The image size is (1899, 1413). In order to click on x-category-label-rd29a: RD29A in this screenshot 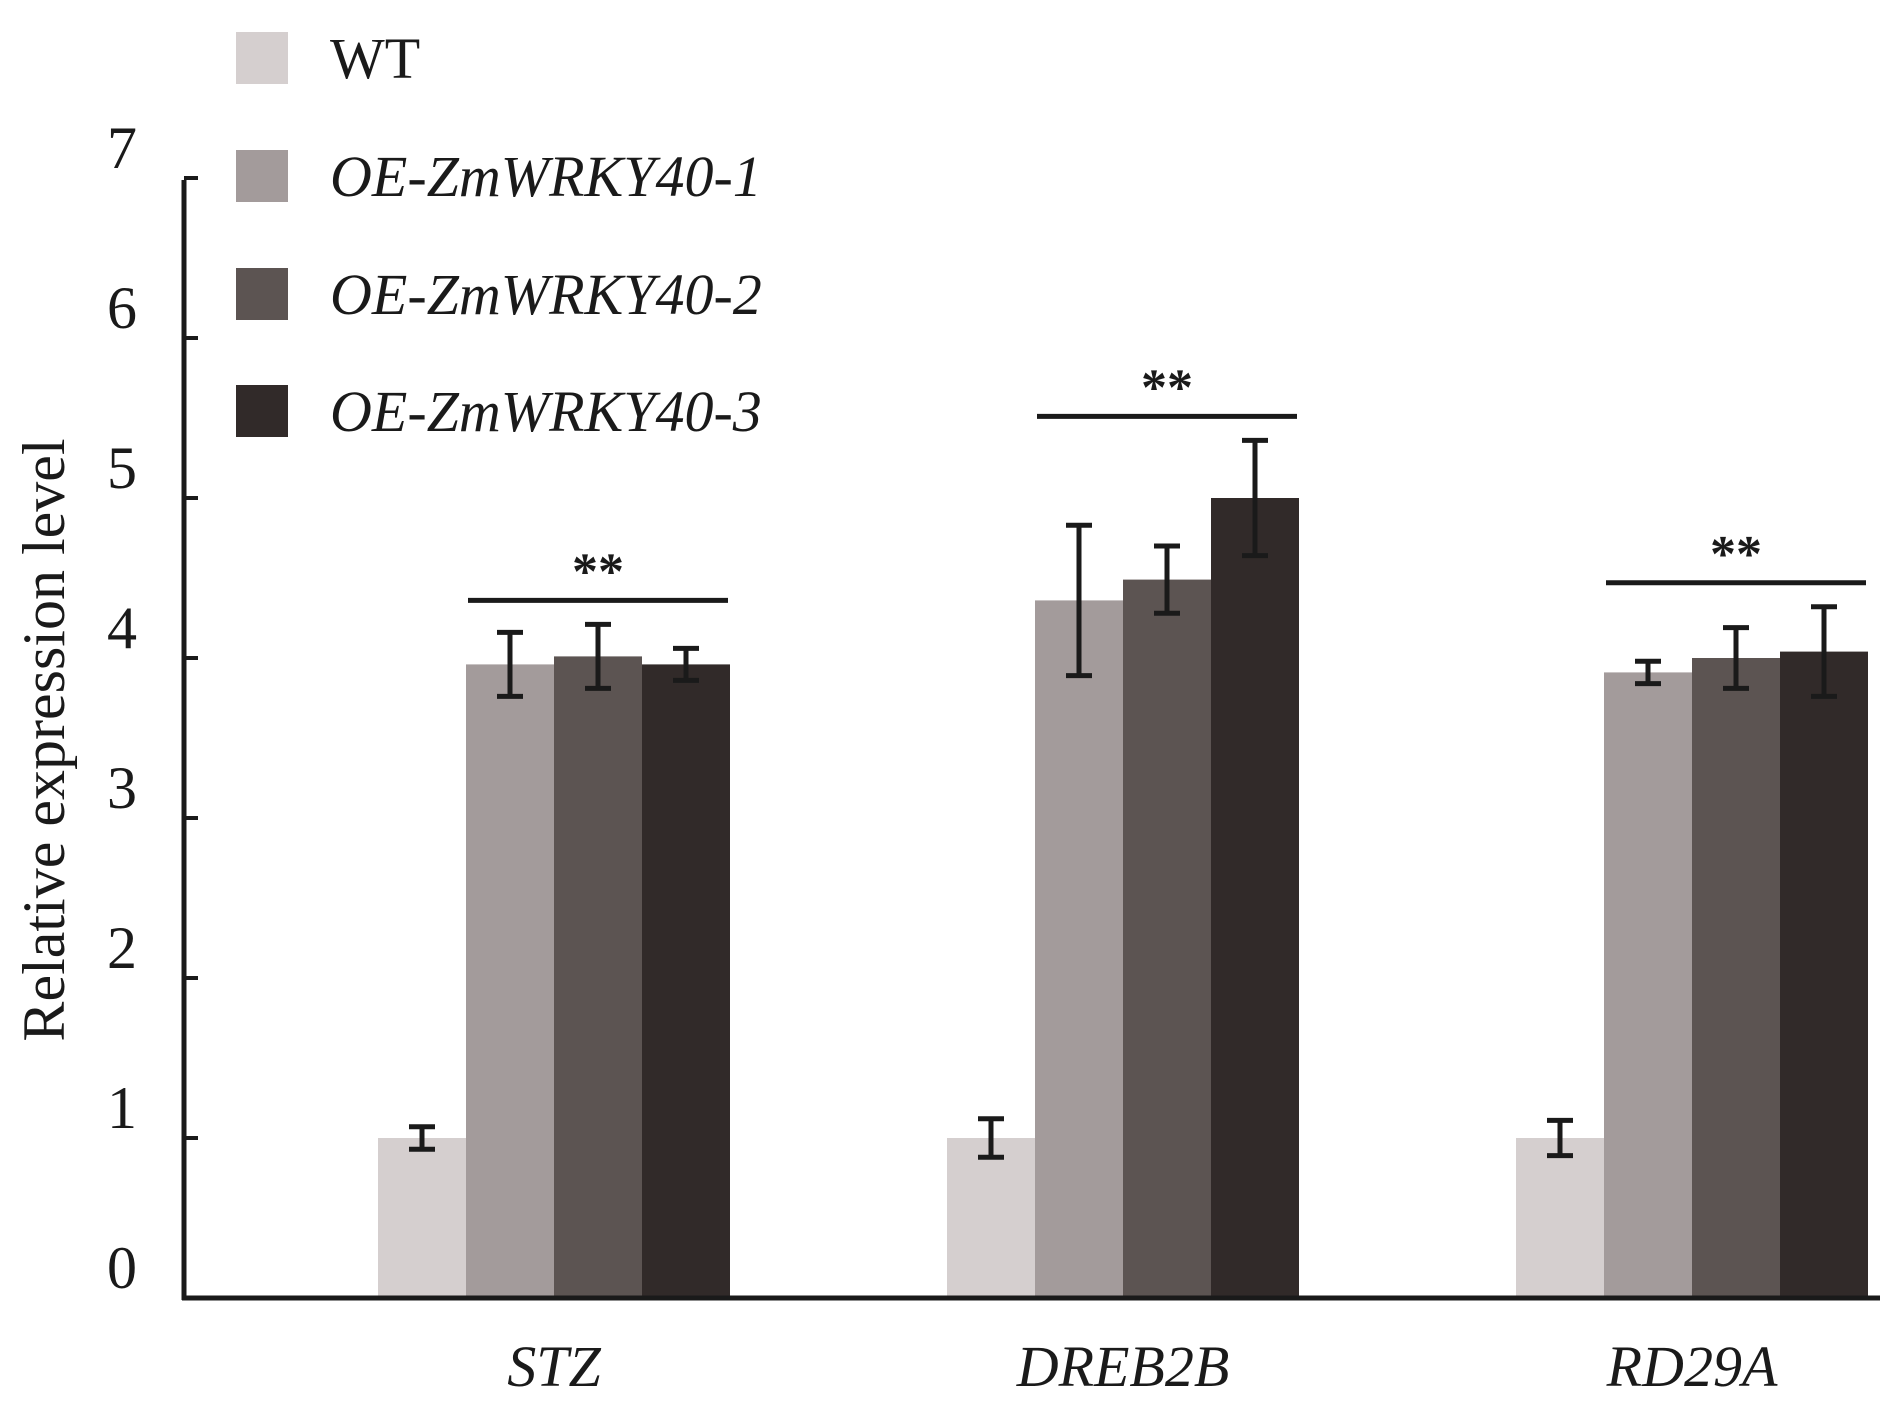, I will do `click(1692, 1366)`.